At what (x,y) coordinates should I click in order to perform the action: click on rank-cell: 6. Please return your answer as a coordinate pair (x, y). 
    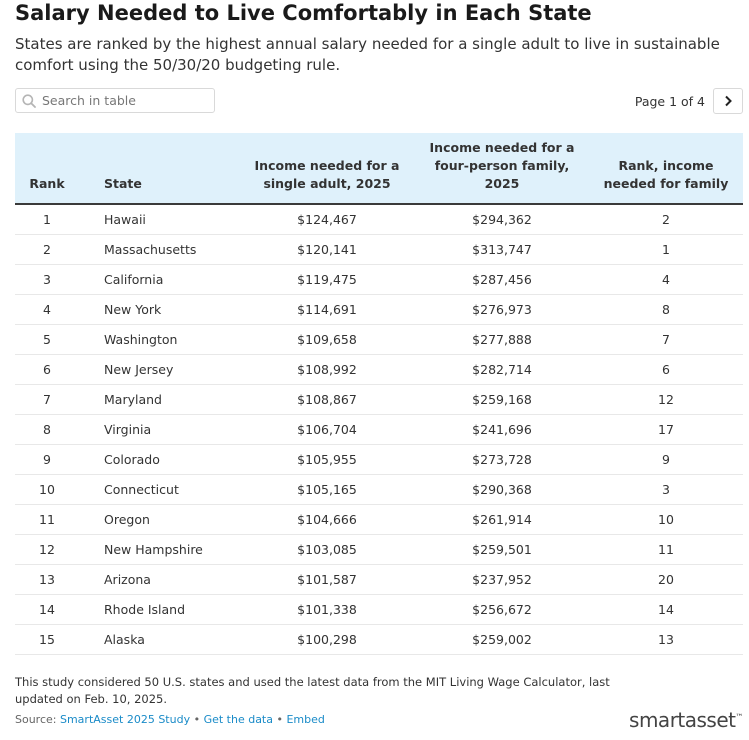
    Looking at the image, I should click on (47, 369).